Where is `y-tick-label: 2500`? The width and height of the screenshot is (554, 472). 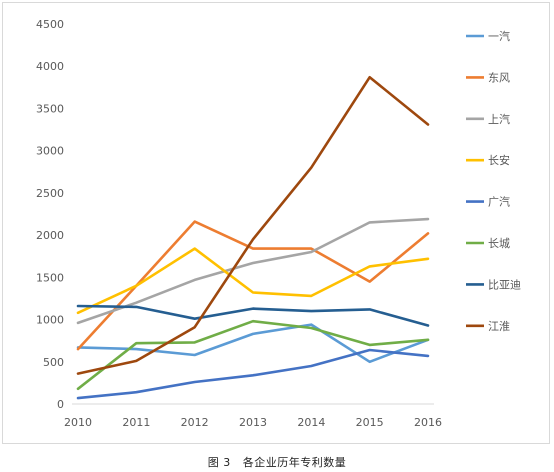 y-tick-label: 2500 is located at coordinates (50, 193).